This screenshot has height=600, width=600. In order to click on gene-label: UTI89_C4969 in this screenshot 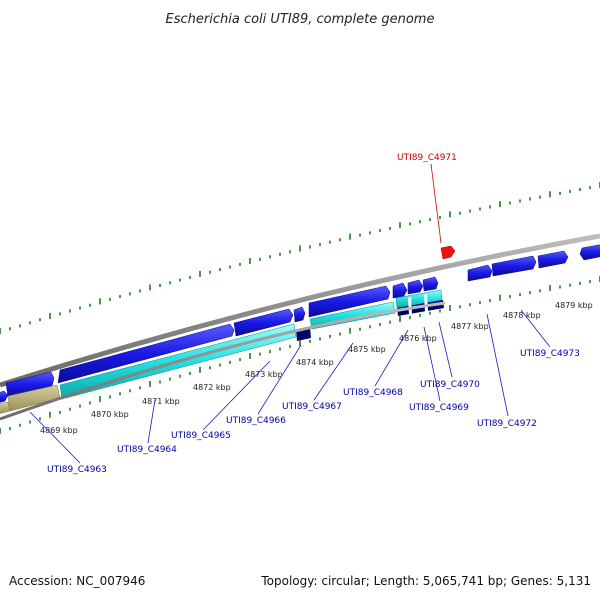, I will do `click(439, 408)`.